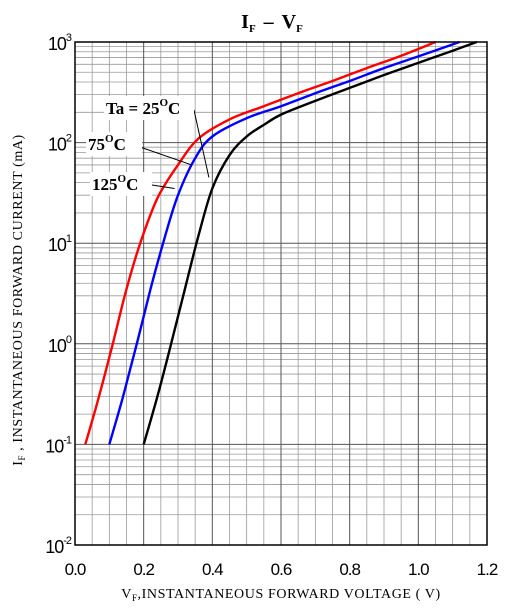 This screenshot has width=515, height=614. I want to click on y-axis-label-i: I, so click(18, 463).